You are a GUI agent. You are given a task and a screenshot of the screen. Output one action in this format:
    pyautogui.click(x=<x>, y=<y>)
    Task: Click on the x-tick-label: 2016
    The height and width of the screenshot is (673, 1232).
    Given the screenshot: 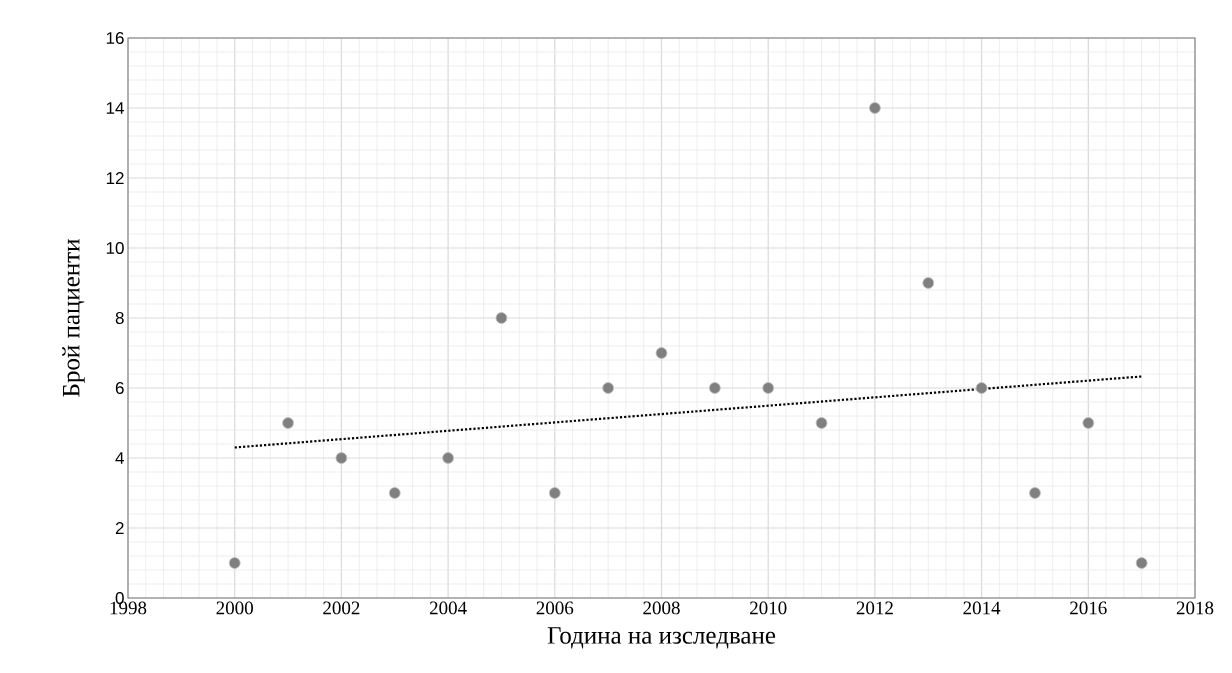 What is the action you would take?
    pyautogui.click(x=1088, y=608)
    